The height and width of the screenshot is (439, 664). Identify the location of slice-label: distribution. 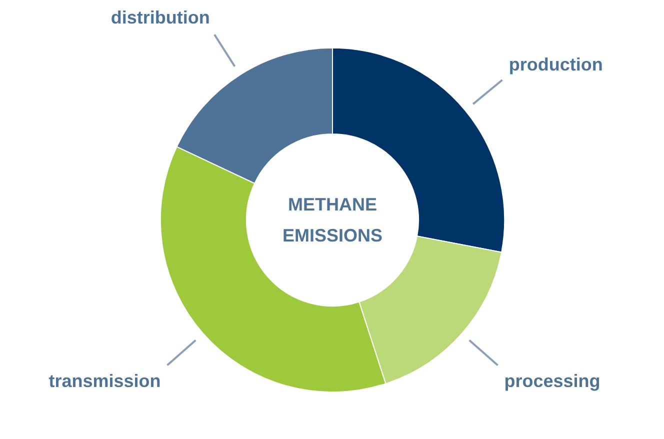
(160, 17).